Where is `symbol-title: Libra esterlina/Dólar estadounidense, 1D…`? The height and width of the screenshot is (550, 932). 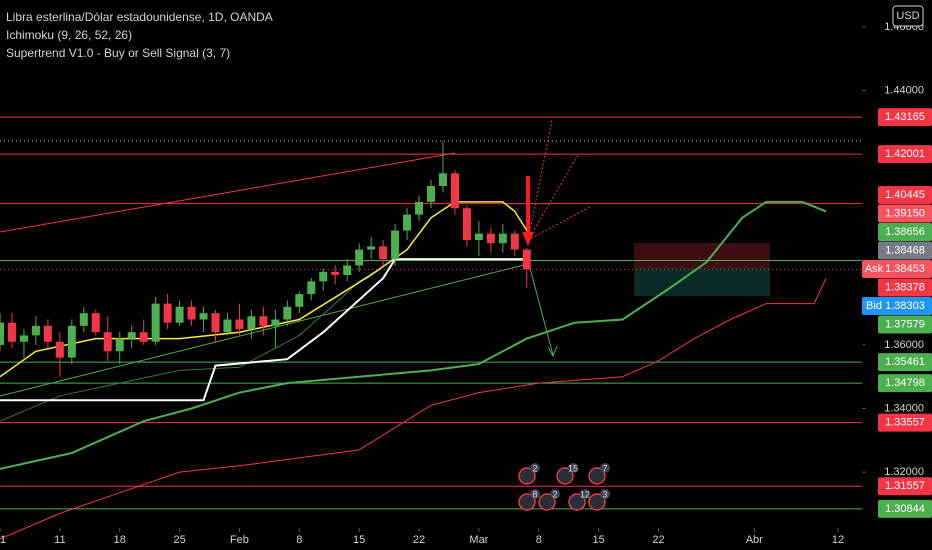 symbol-title: Libra esterlina/Dólar estadounidense, 1D… is located at coordinates (139, 17).